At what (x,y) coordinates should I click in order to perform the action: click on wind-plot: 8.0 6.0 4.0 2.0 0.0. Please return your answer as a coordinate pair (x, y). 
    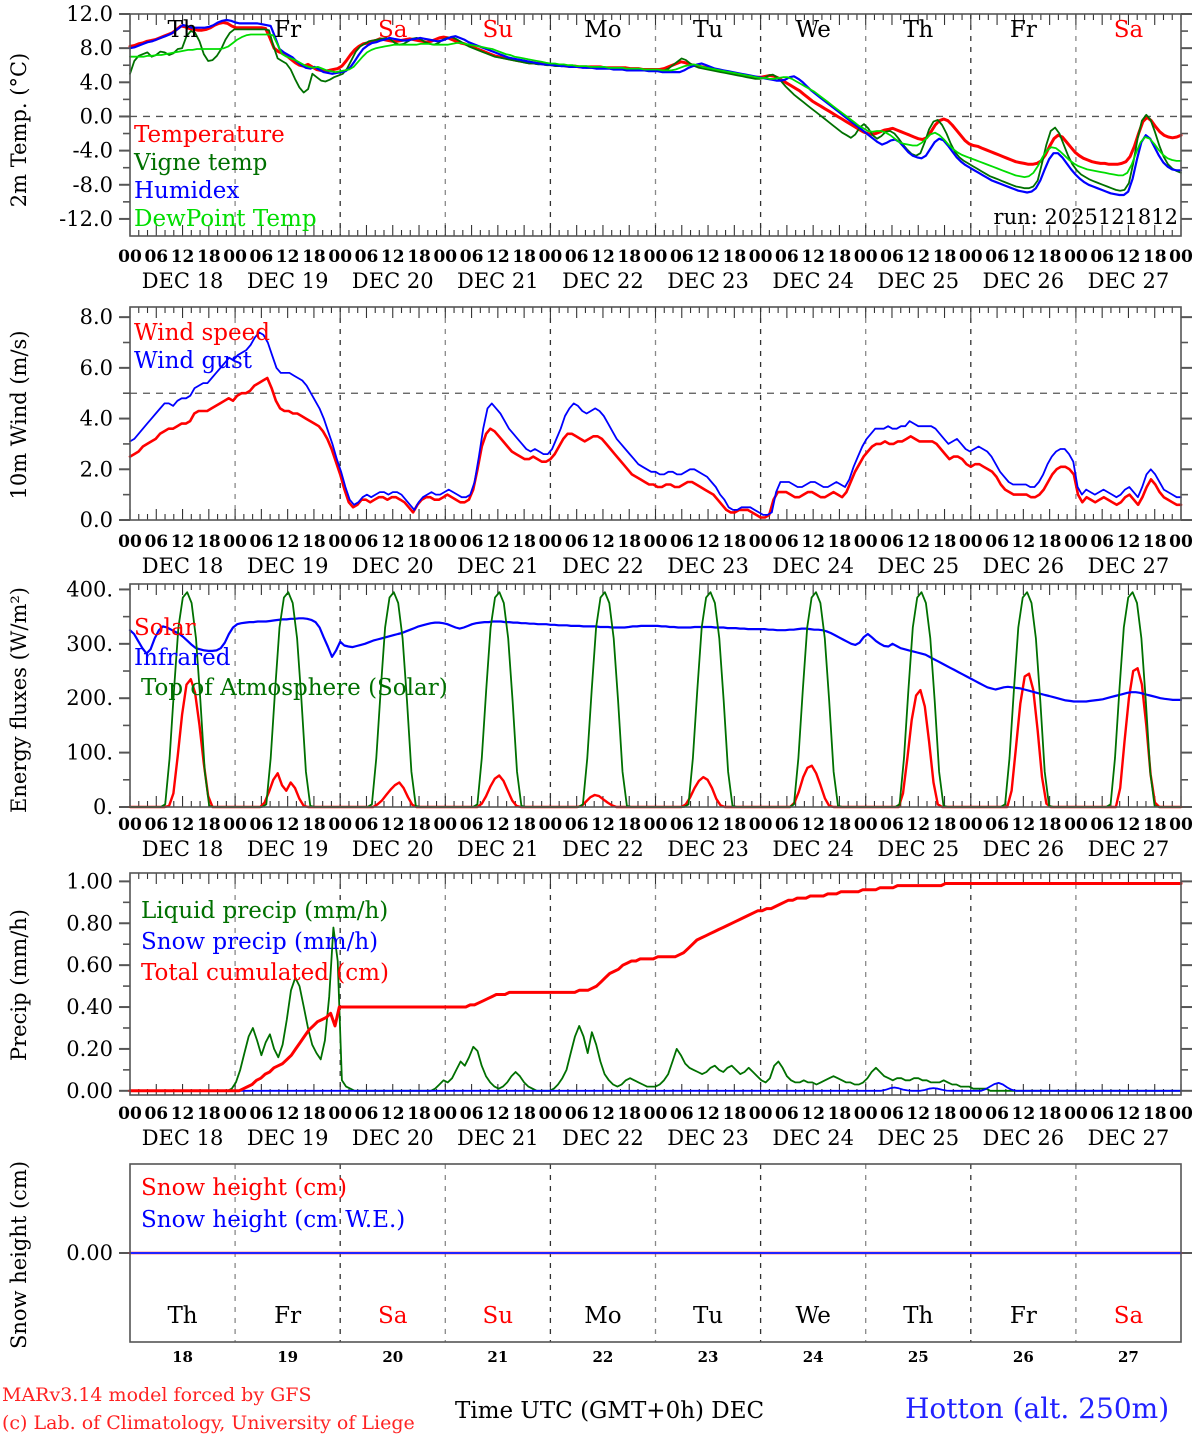
    Looking at the image, I should click on (636, 418).